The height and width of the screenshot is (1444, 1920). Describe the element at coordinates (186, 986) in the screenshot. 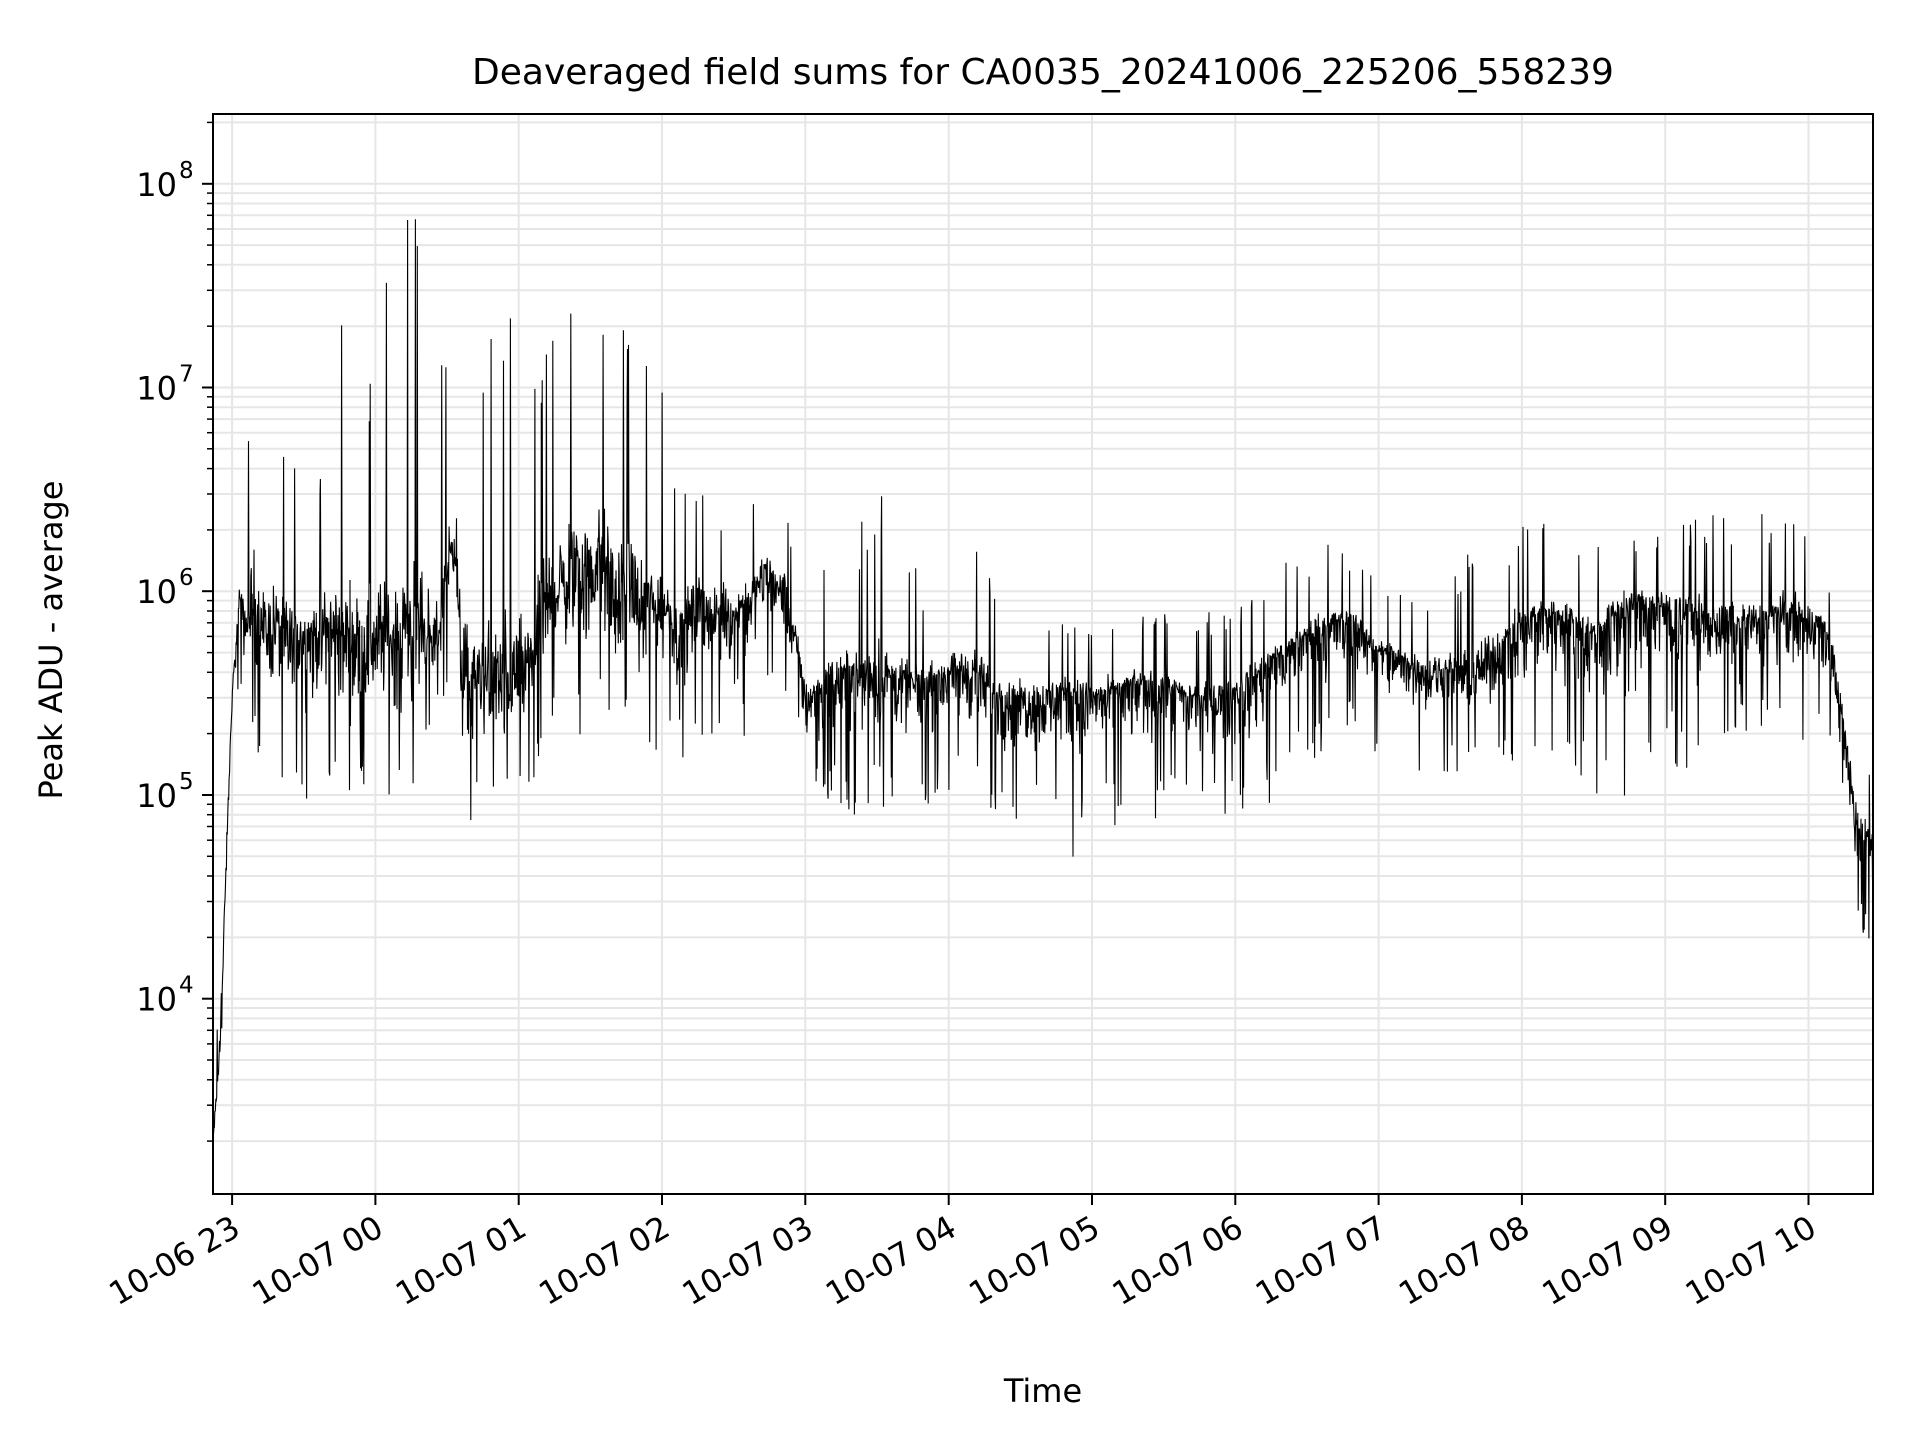

I see `y-tick-label-exponent: 4` at that location.